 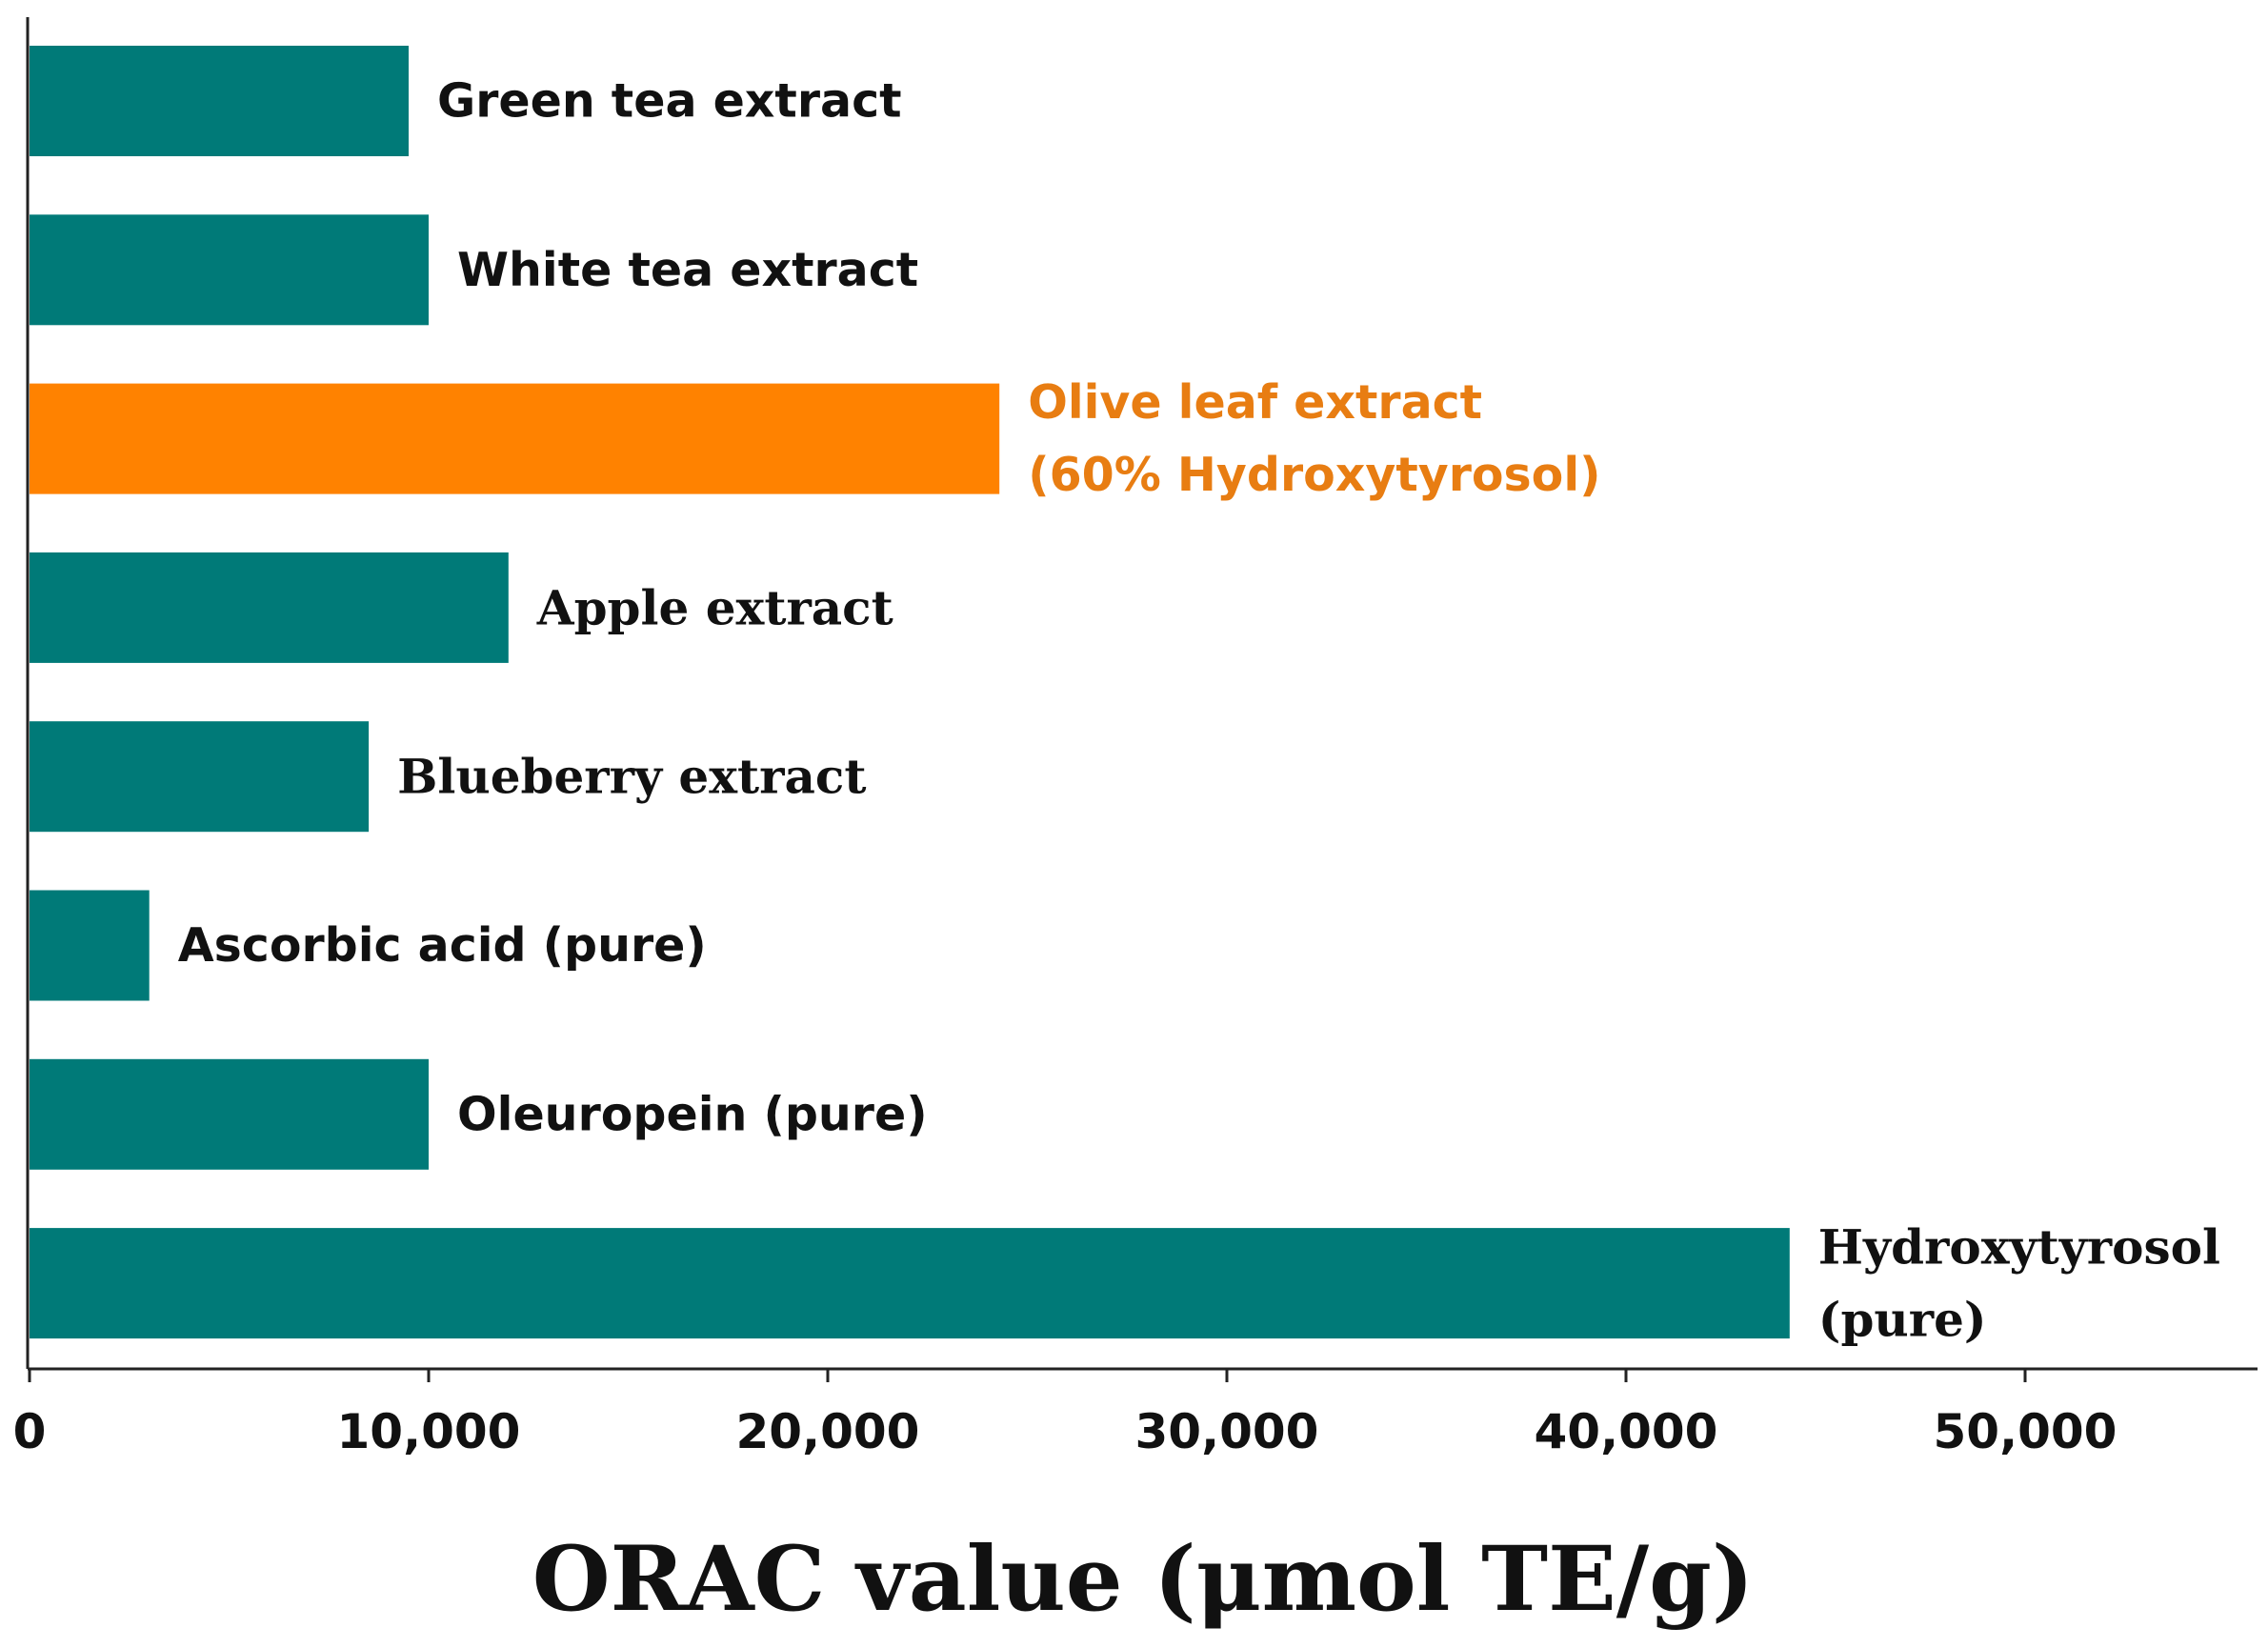 I want to click on bar-label-line: (pure), so click(x=1903, y=1320).